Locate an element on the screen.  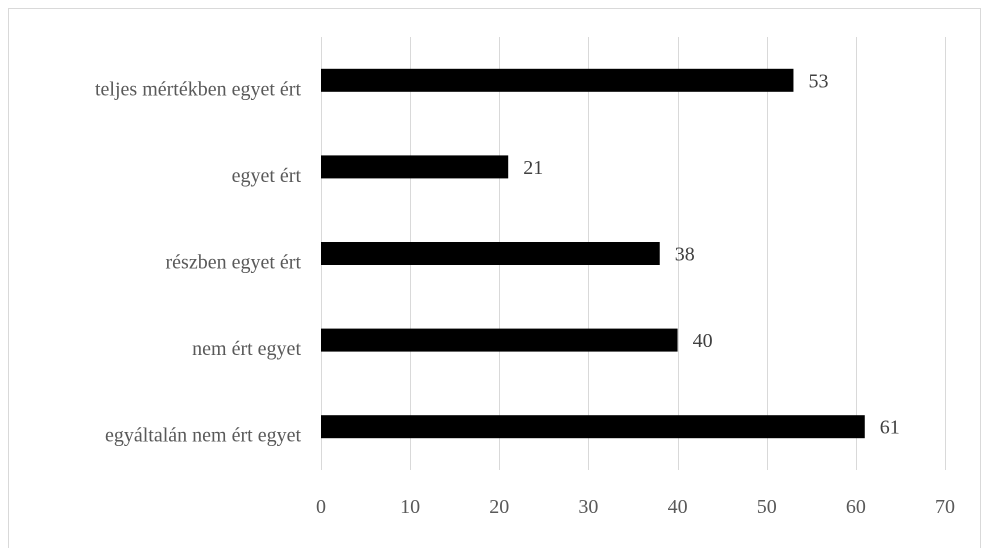
category-label: teljes mértékben egyet ért is located at coordinates (198, 89).